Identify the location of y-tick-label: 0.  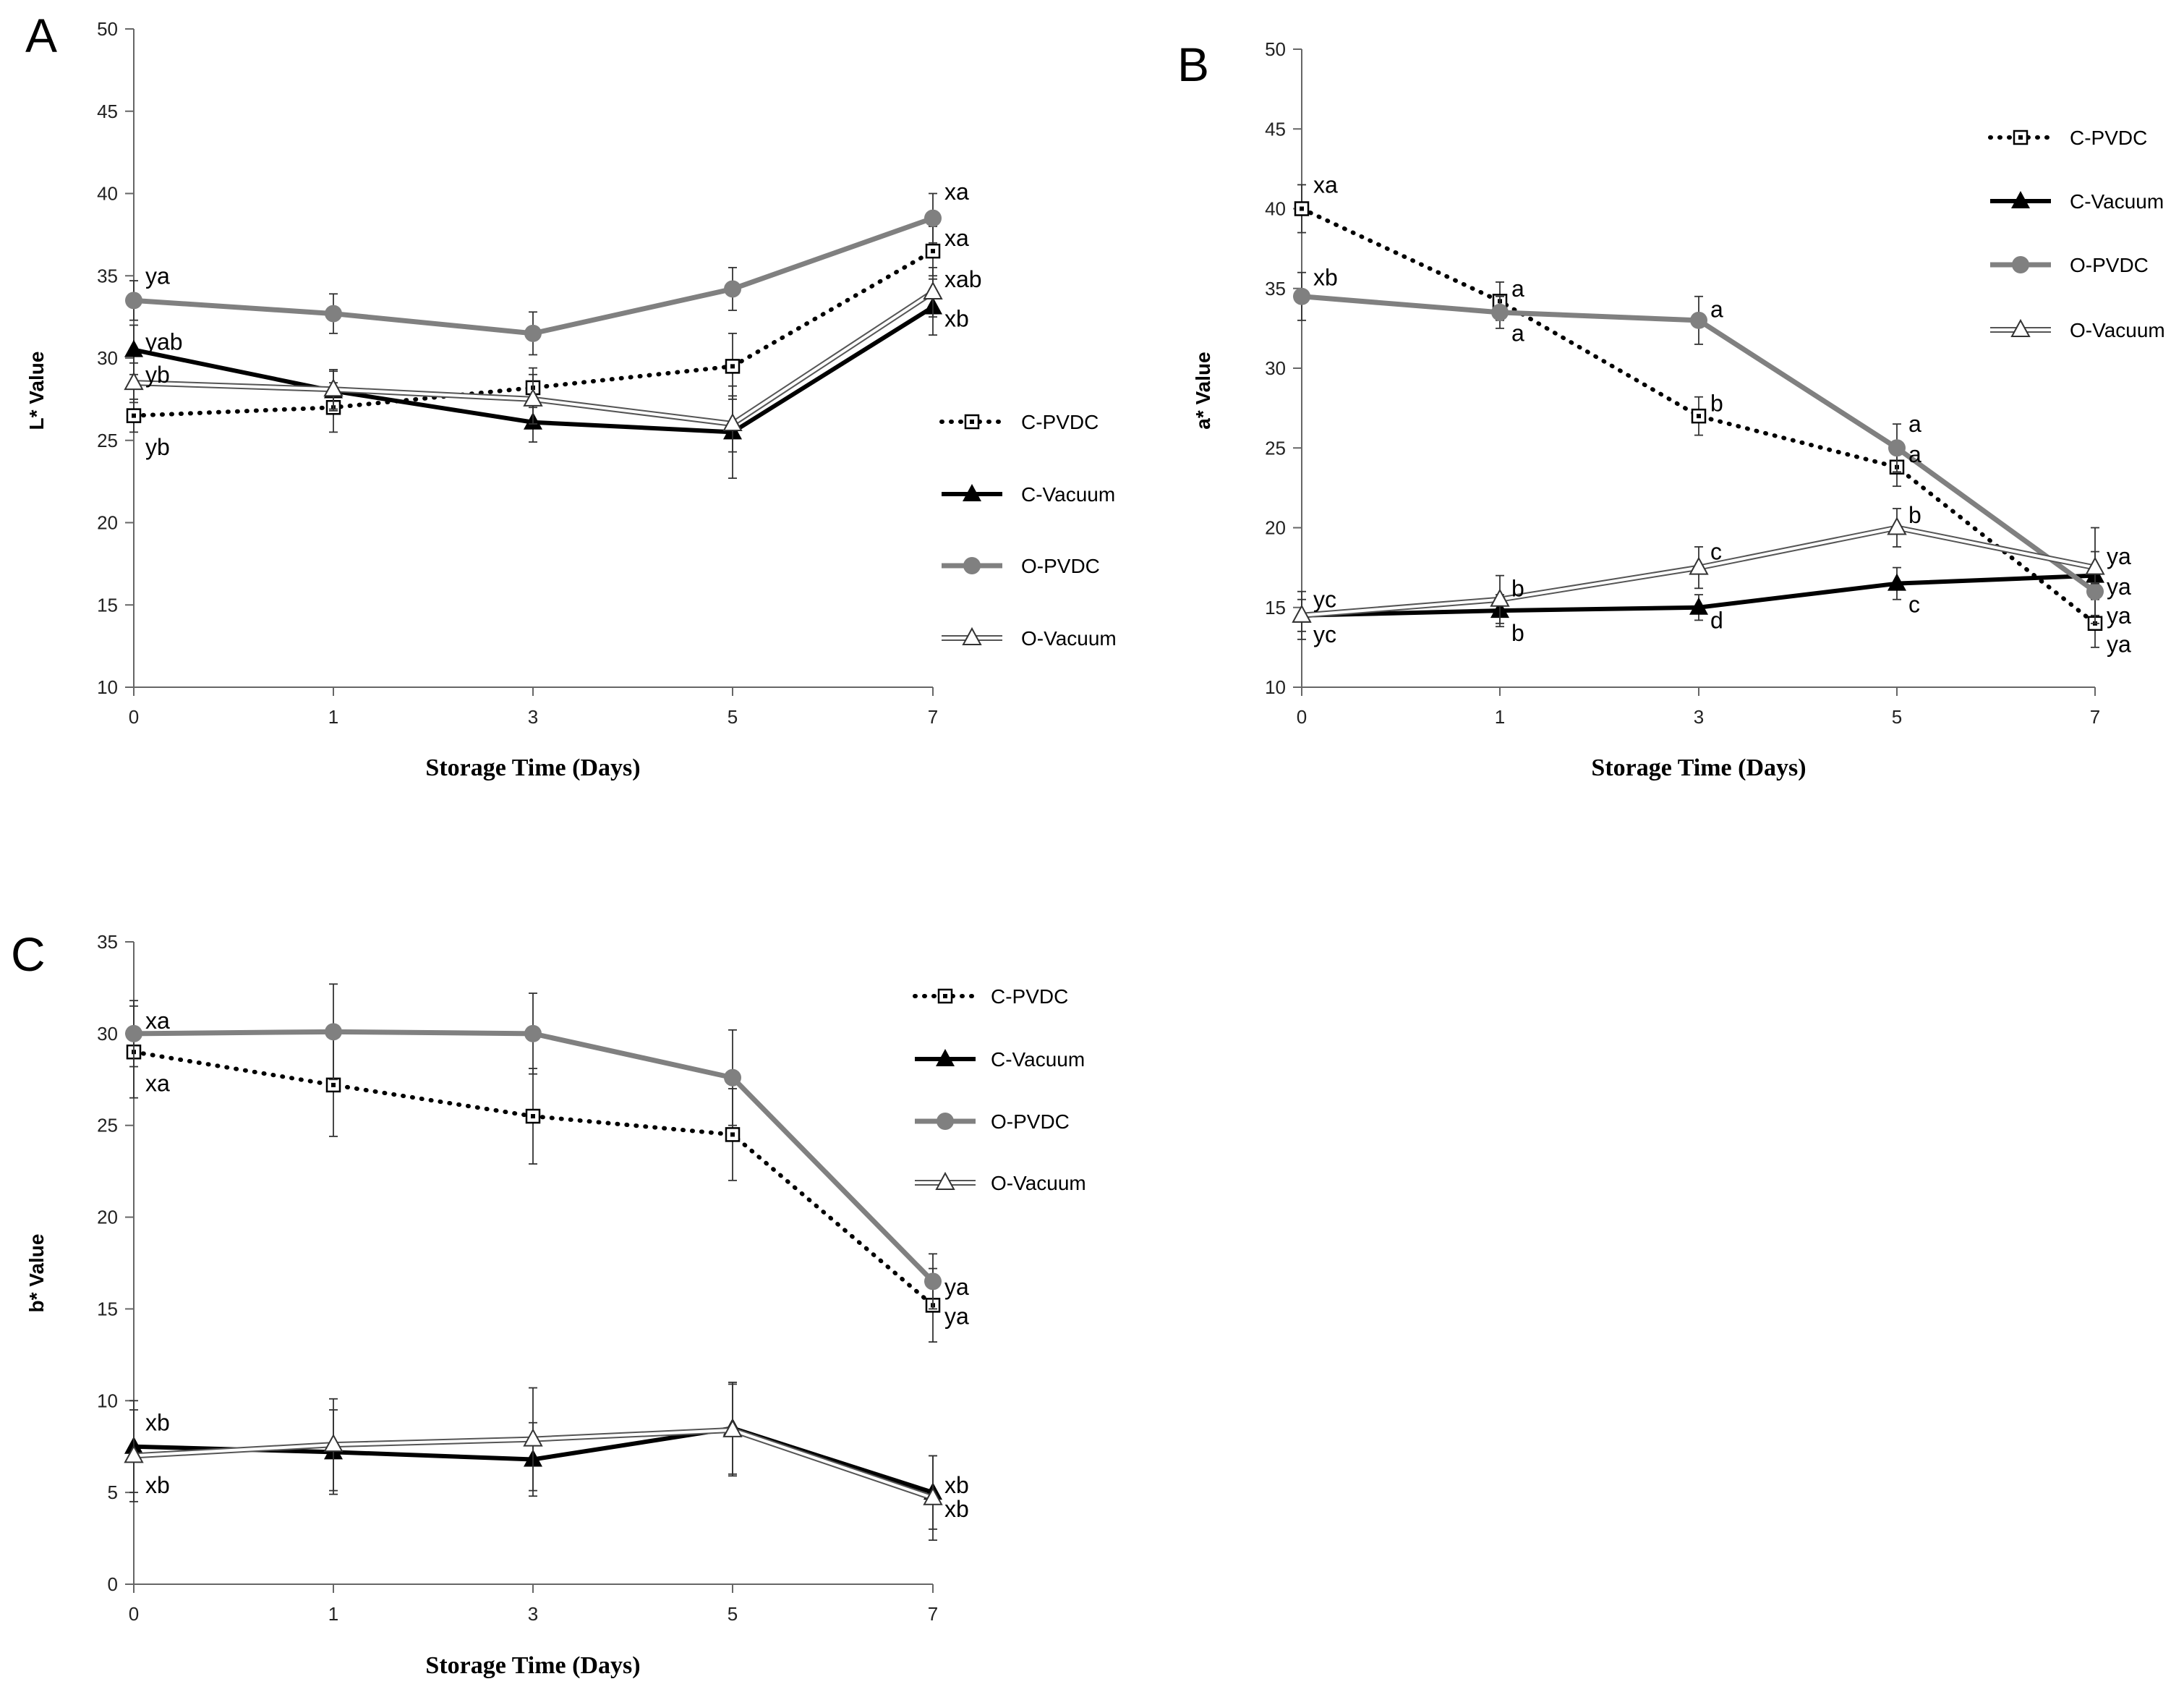
(113, 1584).